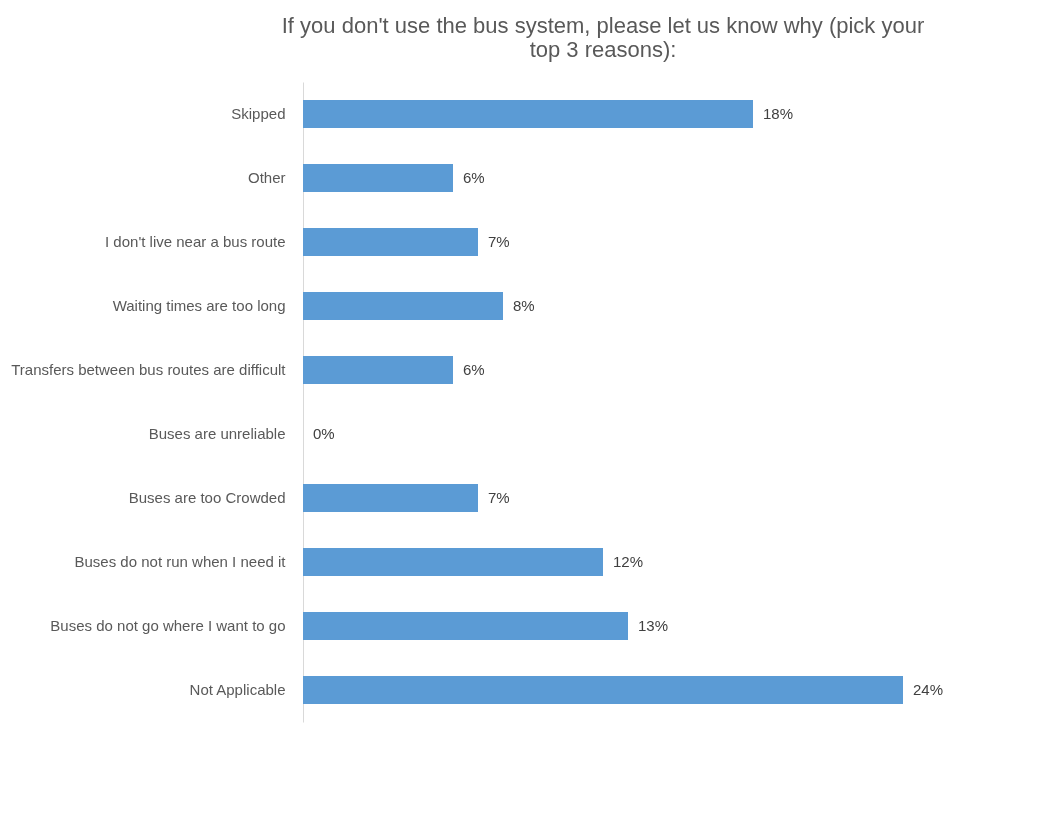  I want to click on data-label: 12%, so click(628, 561).